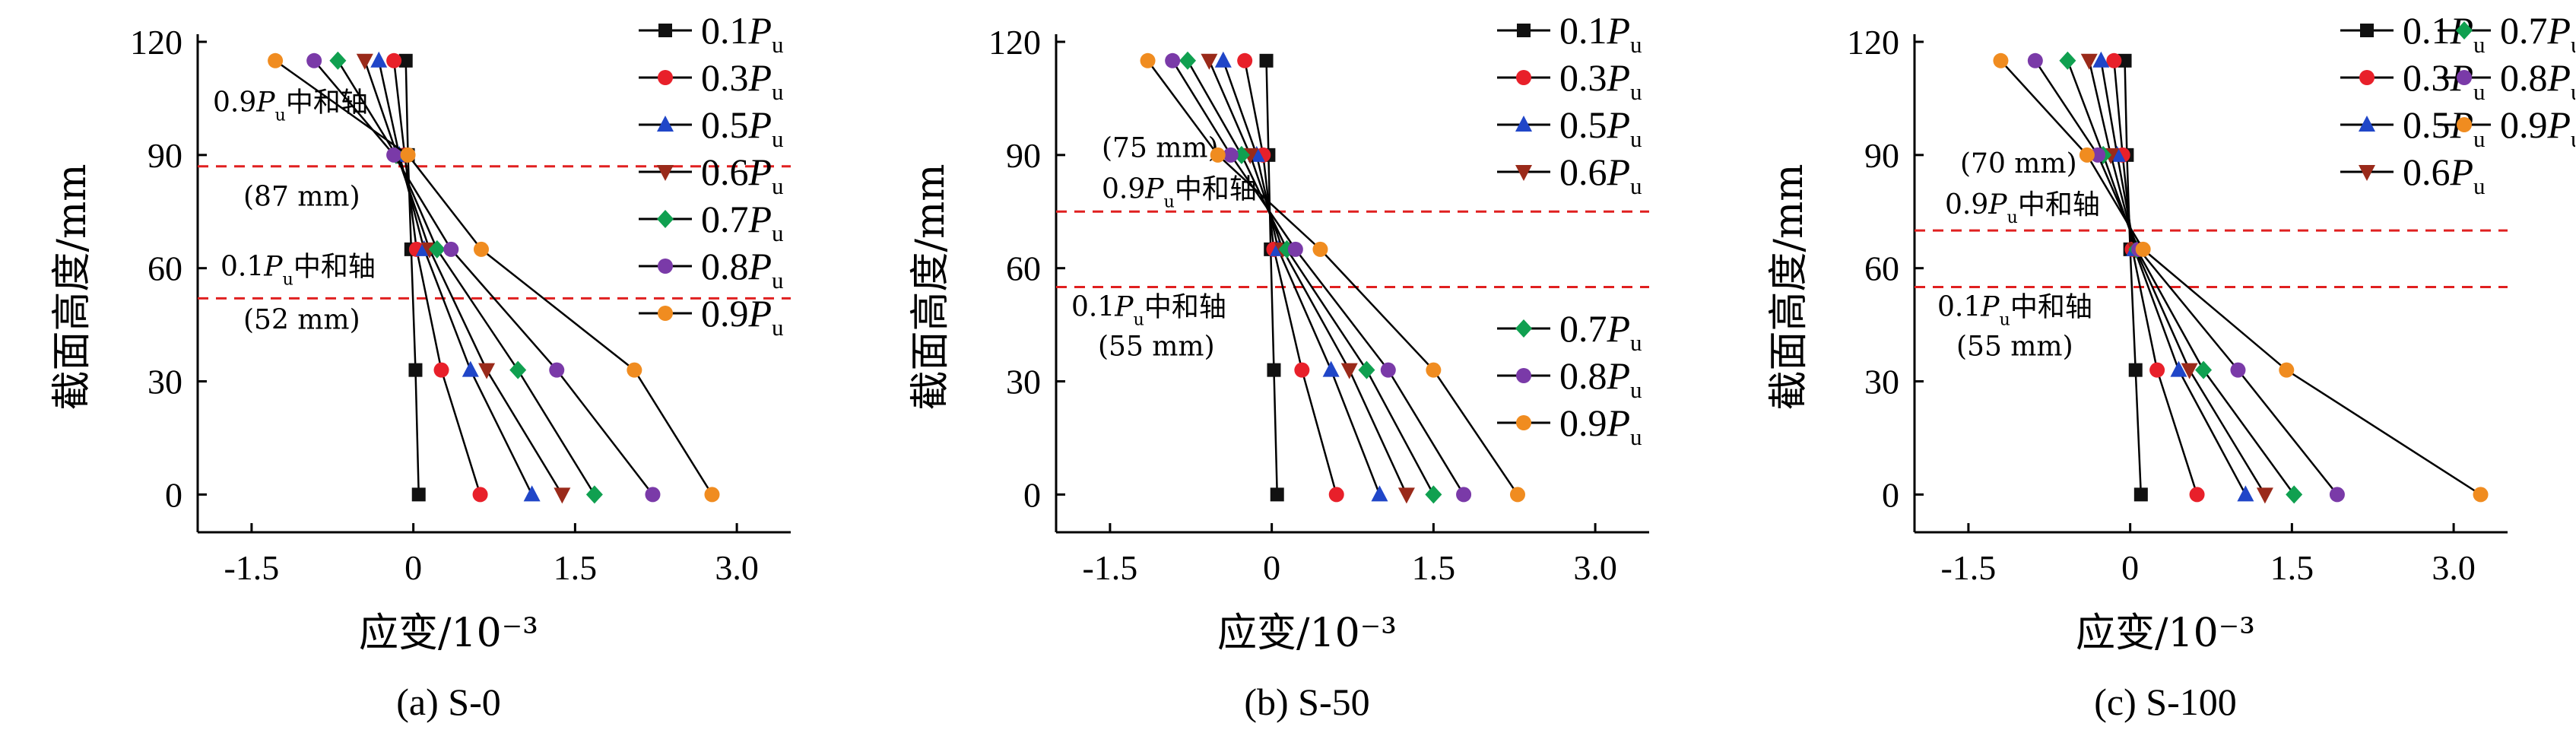 This screenshot has height=752, width=2576. I want to click on neutral-axis-label: 0.9Pu中和轴, so click(1179, 192).